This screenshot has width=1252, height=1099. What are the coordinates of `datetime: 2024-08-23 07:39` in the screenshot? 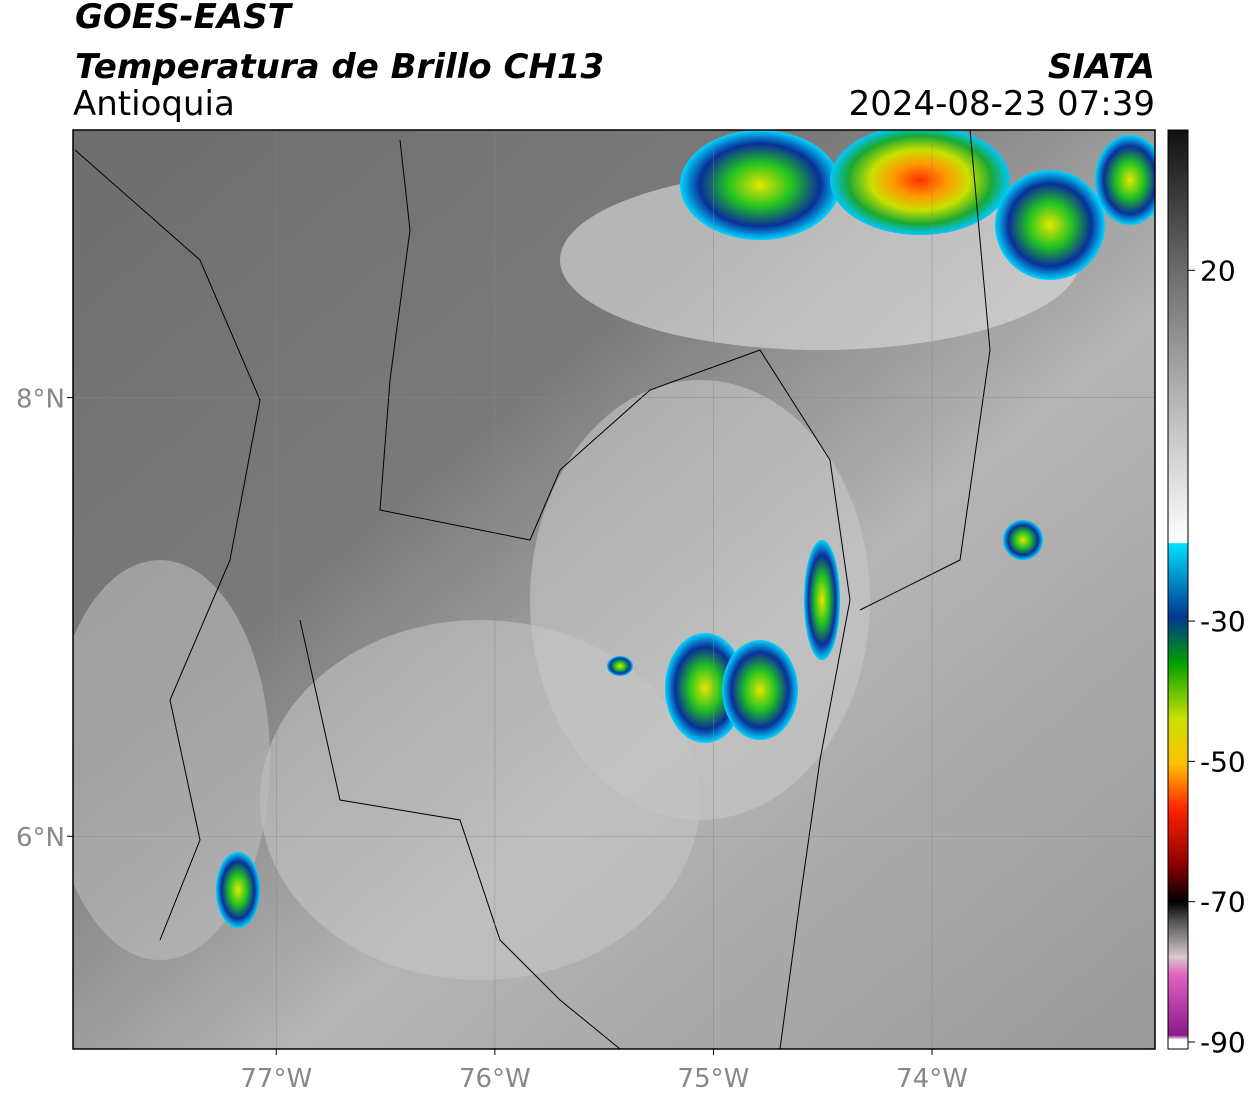 It's located at (1002, 104).